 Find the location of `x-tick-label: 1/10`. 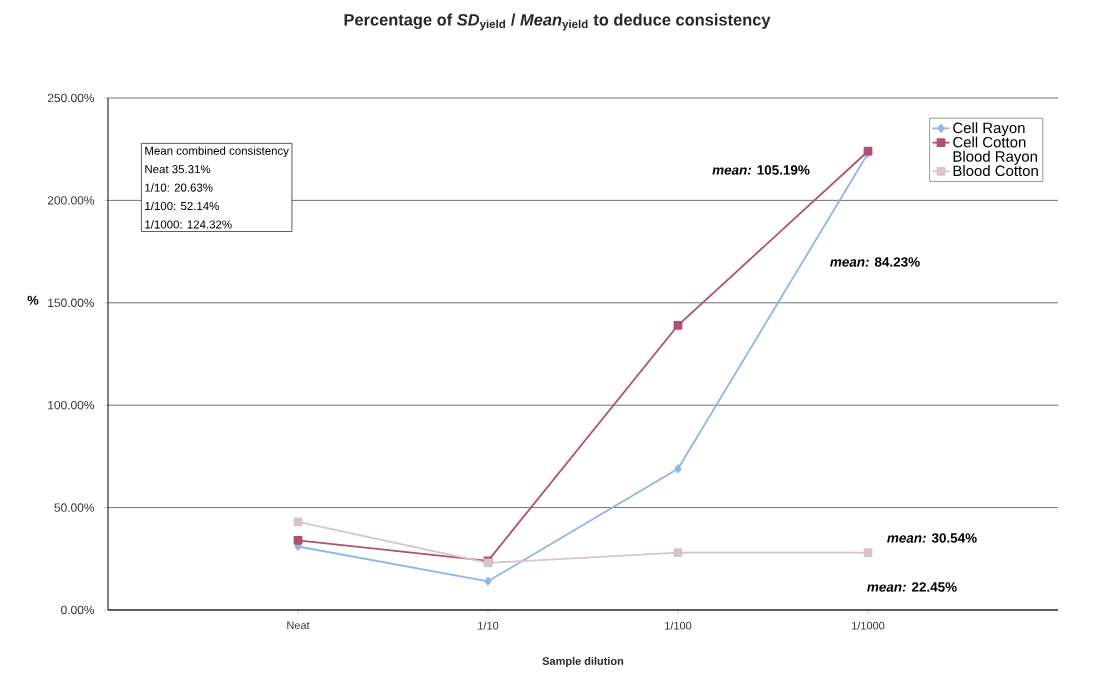

x-tick-label: 1/10 is located at coordinates (488, 625).